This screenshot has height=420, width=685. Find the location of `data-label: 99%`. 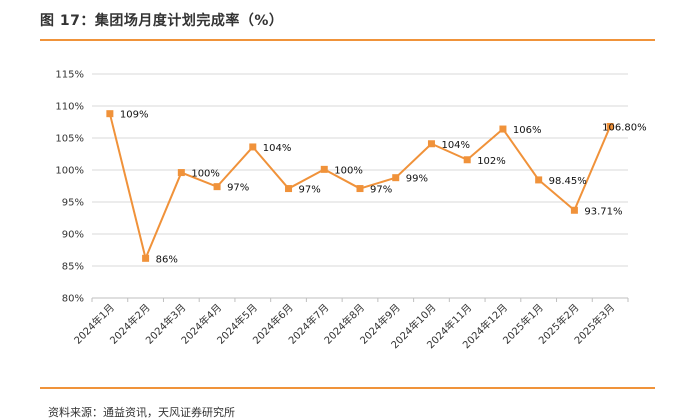

data-label: 99% is located at coordinates (417, 179).